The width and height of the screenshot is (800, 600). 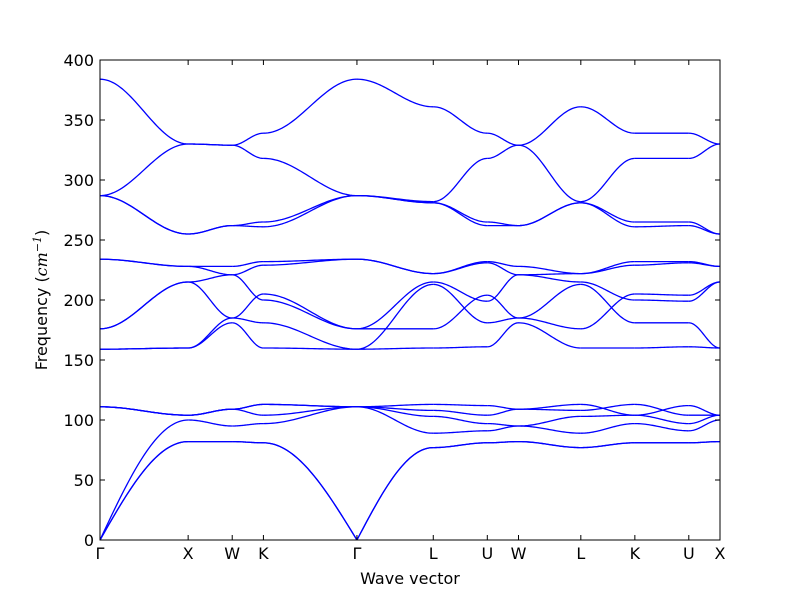 What do you see at coordinates (41, 300) in the screenshot?
I see `y-axis-label: Frequency (cm−1)` at bounding box center [41, 300].